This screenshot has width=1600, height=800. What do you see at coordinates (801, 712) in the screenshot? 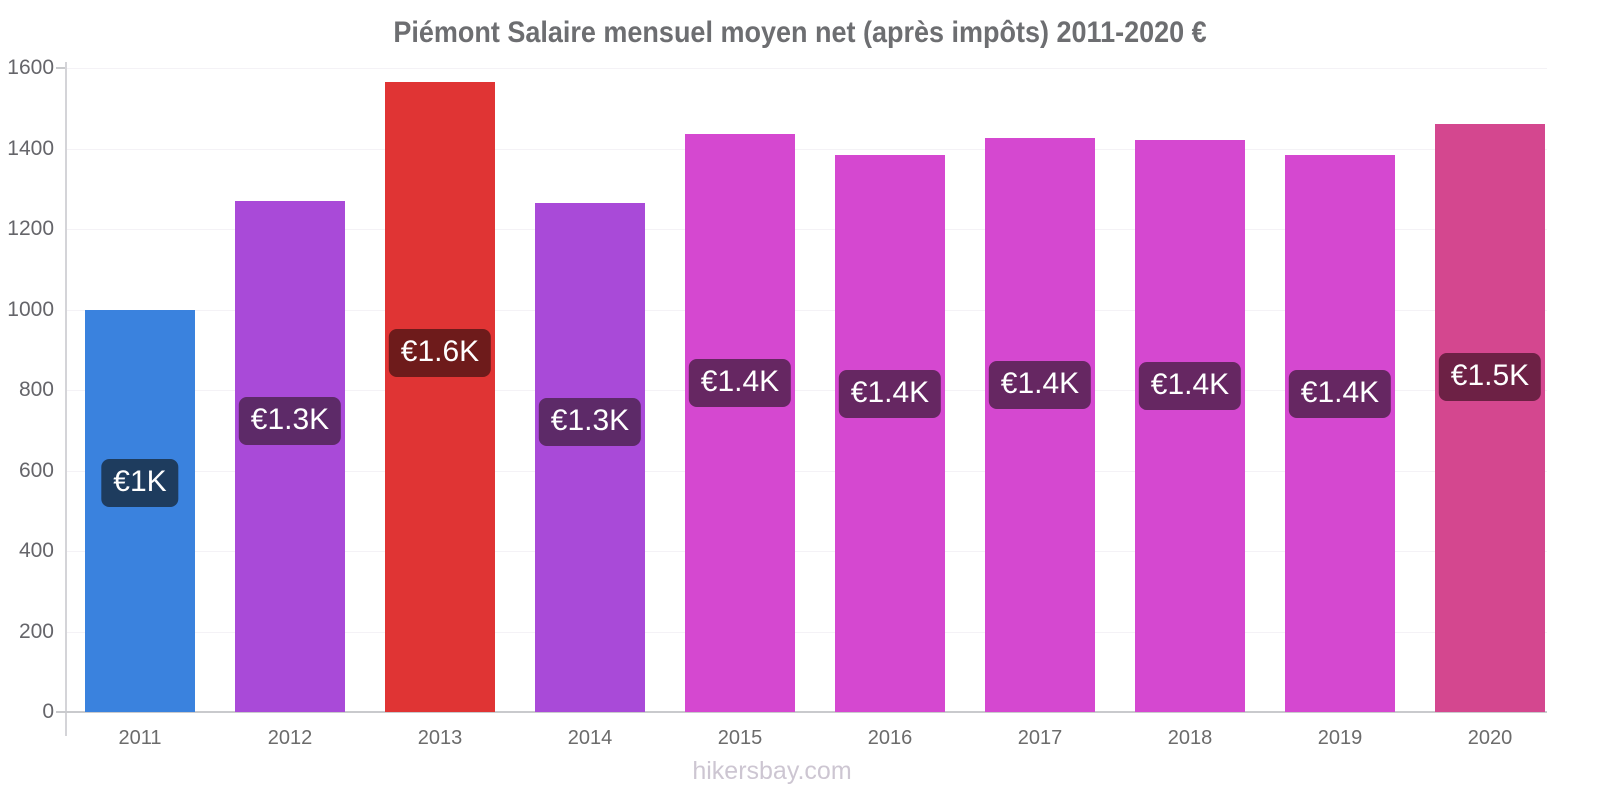
I see `x-axis-line` at bounding box center [801, 712].